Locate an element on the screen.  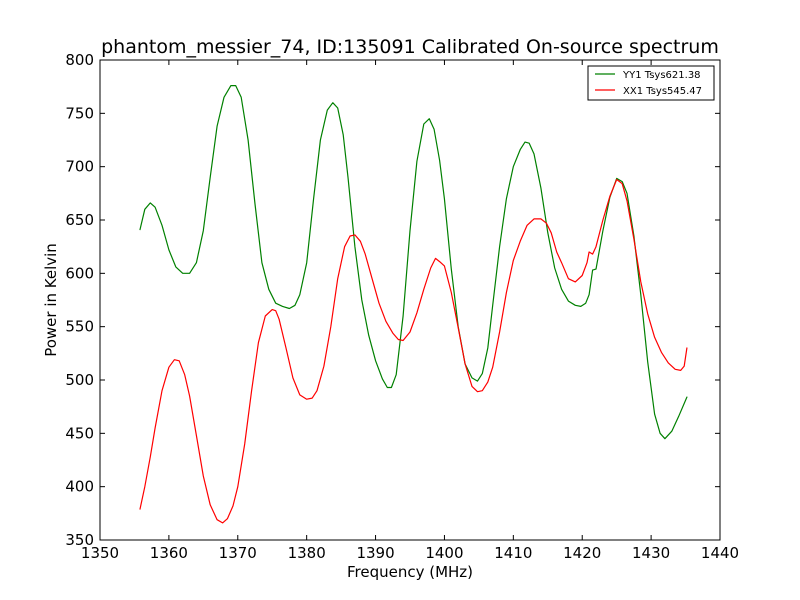
y-tick-label: 500 is located at coordinates (79, 380).